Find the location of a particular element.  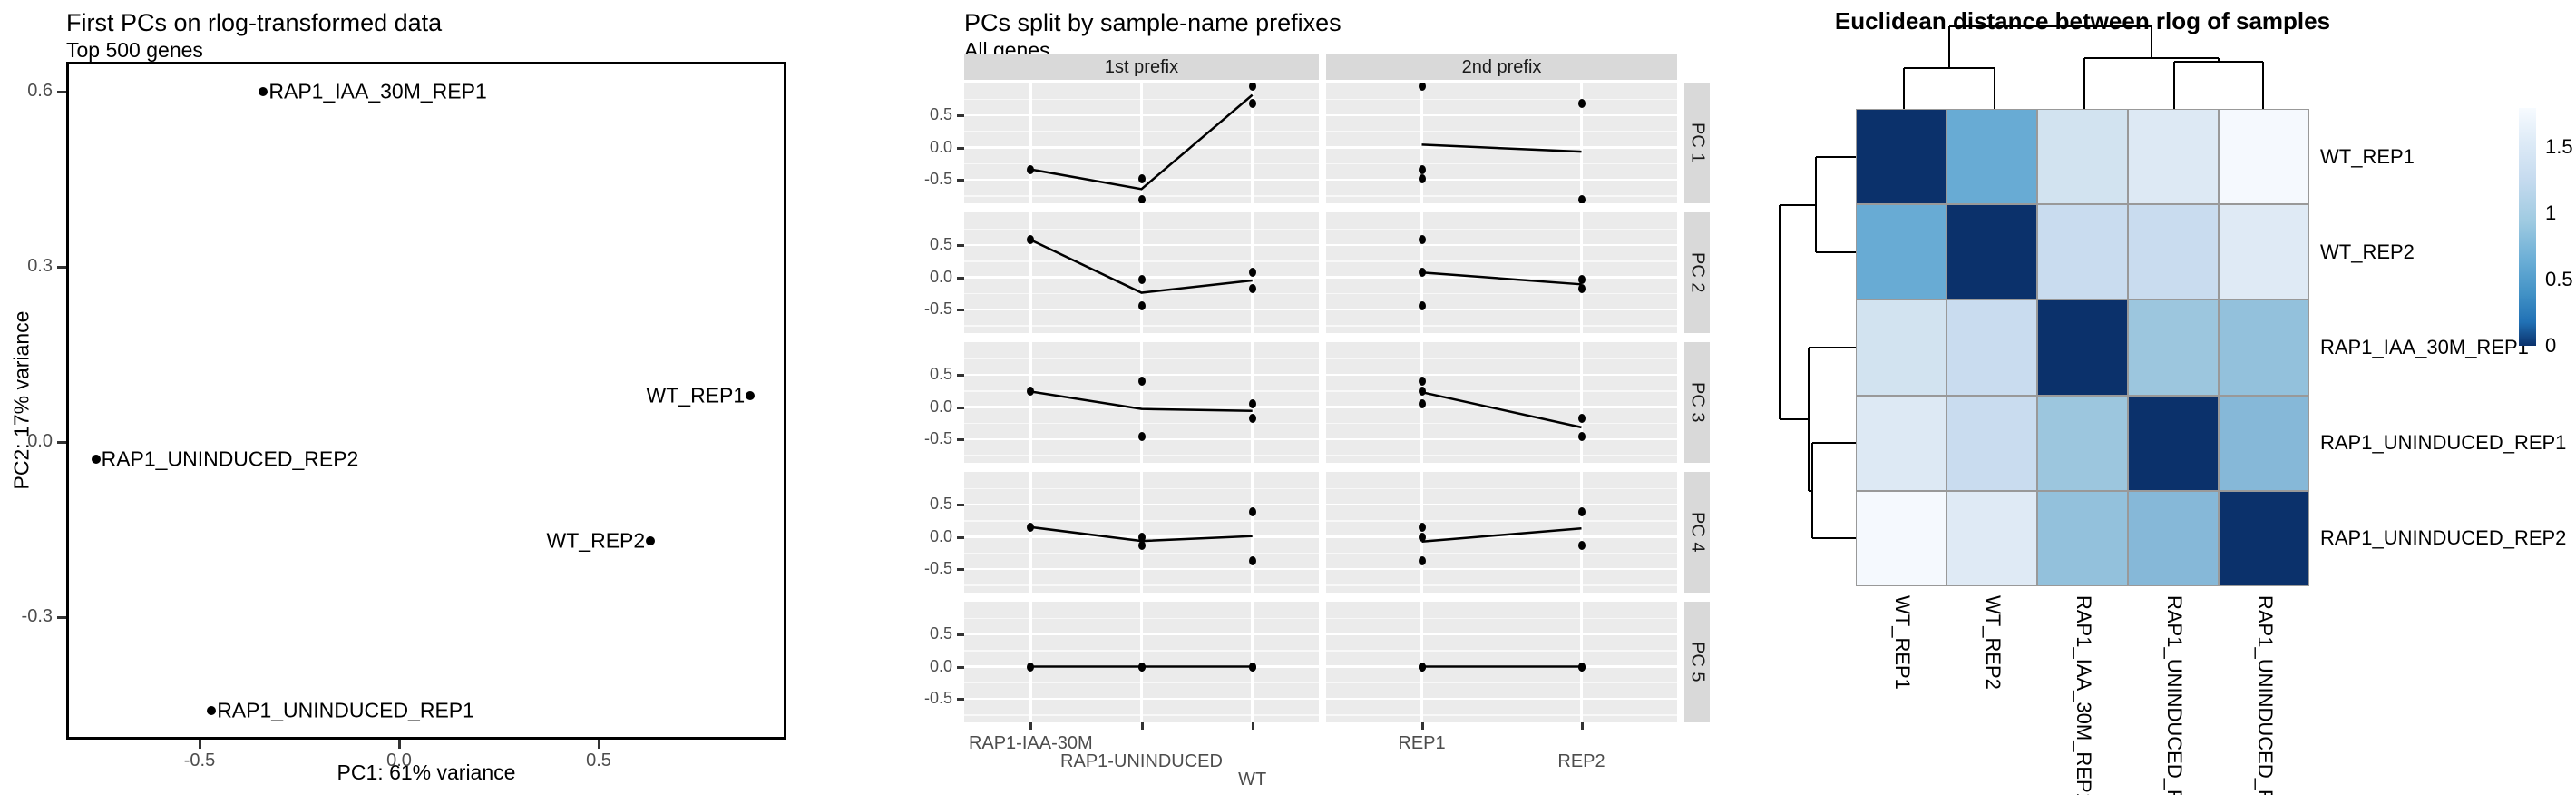

heatmap-row-label: WT_REP1 is located at coordinates (2367, 156).